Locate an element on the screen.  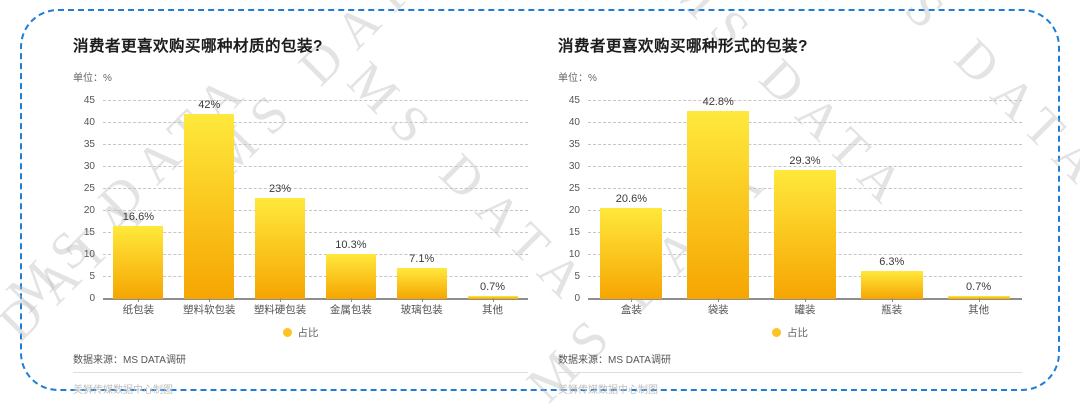
bar-袋装: 42.8% is located at coordinates (718, 197).